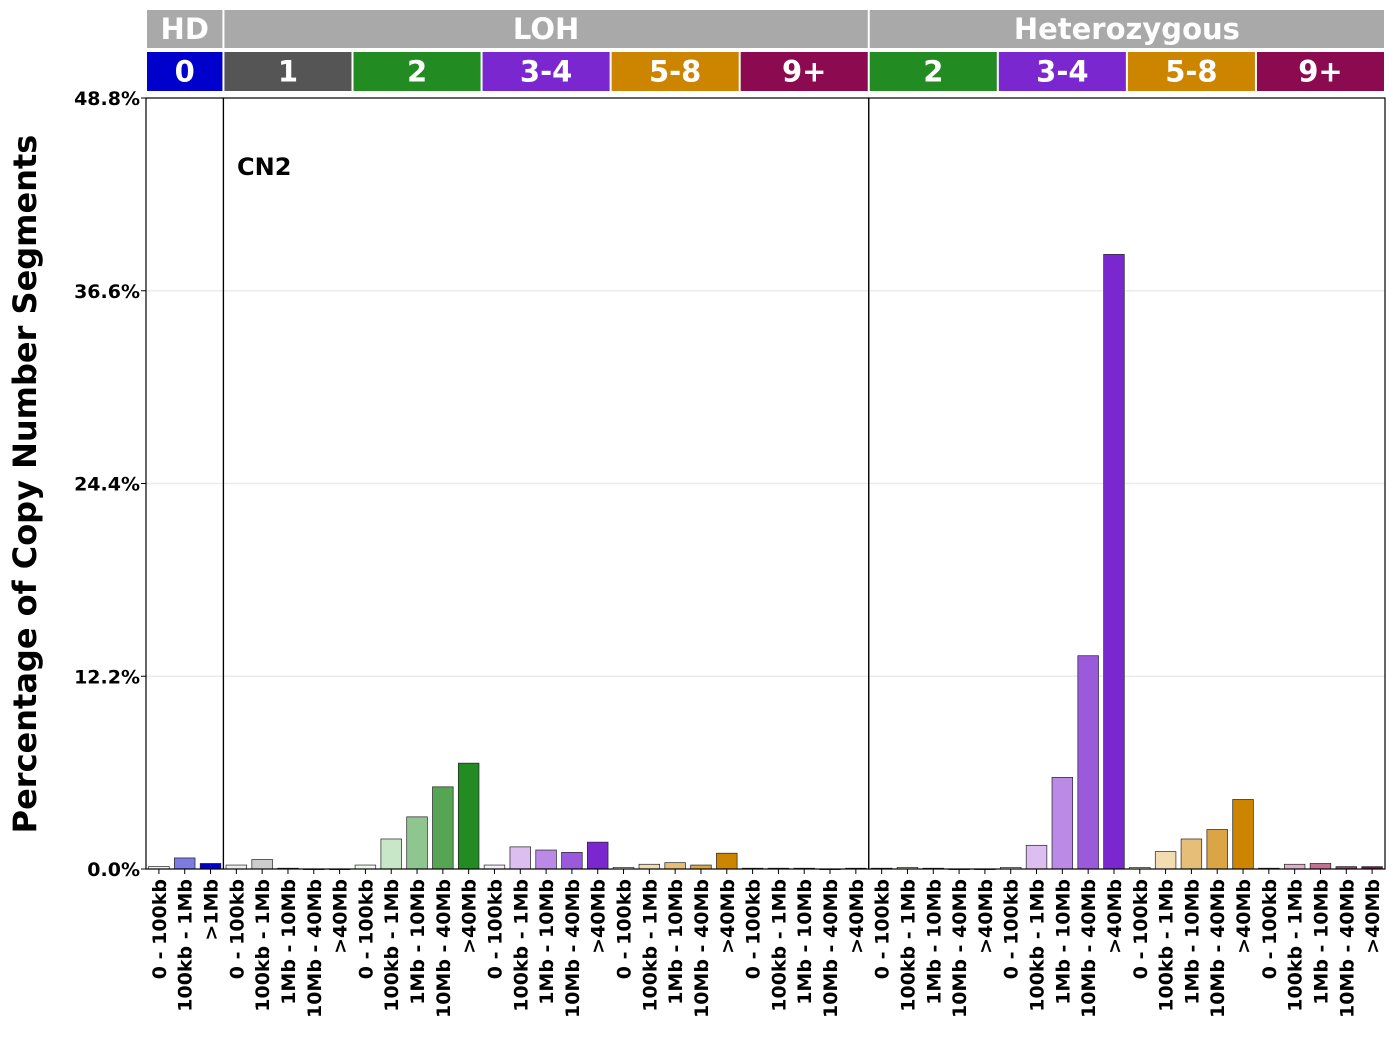 The image size is (1395, 1051). Describe the element at coordinates (107, 485) in the screenshot. I see `y-tick-label: 24.4%` at that location.